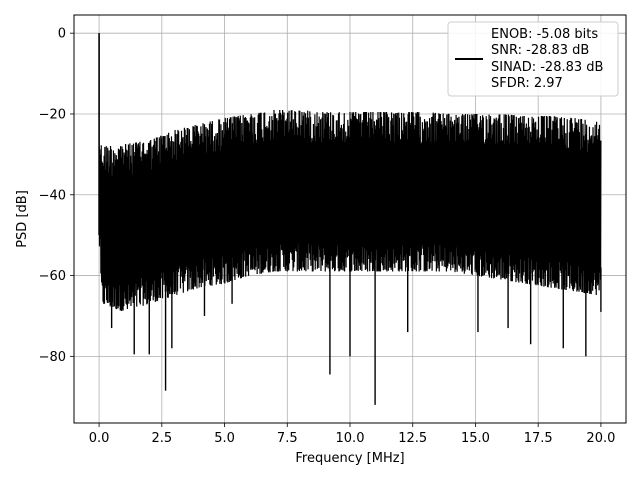 This screenshot has width=640, height=480. Describe the element at coordinates (349, 458) in the screenshot. I see `x-axis-title: Frequency [MHz]` at that location.